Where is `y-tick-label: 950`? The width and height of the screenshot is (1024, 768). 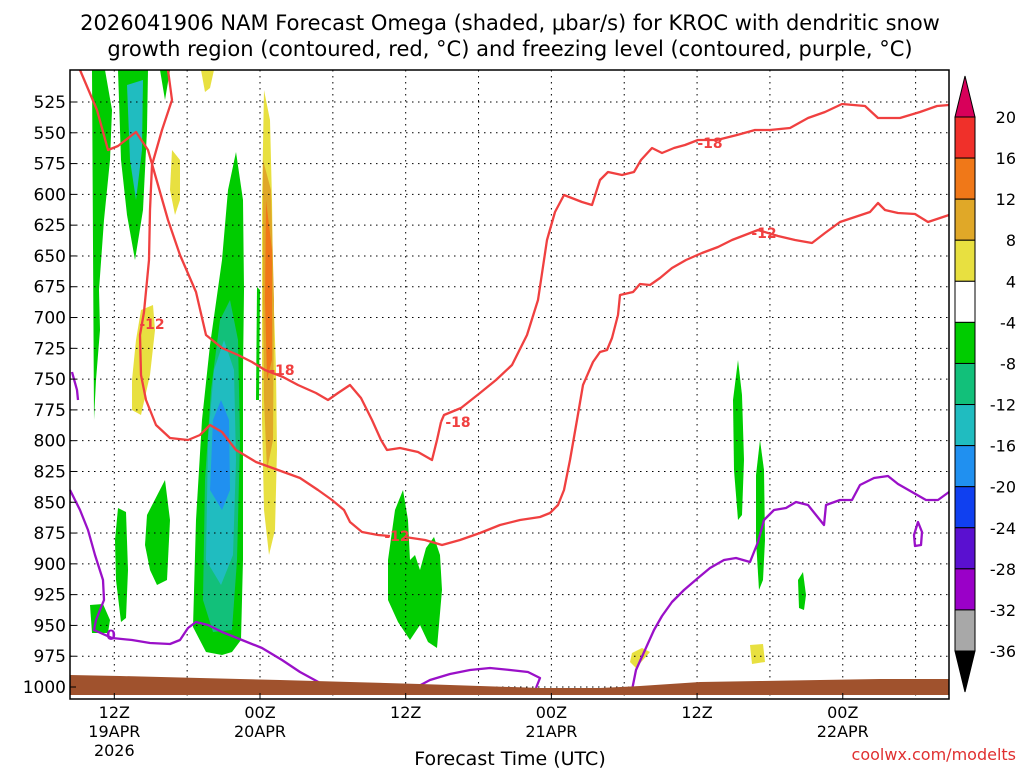
y-tick-label: 950 is located at coordinates (50, 626).